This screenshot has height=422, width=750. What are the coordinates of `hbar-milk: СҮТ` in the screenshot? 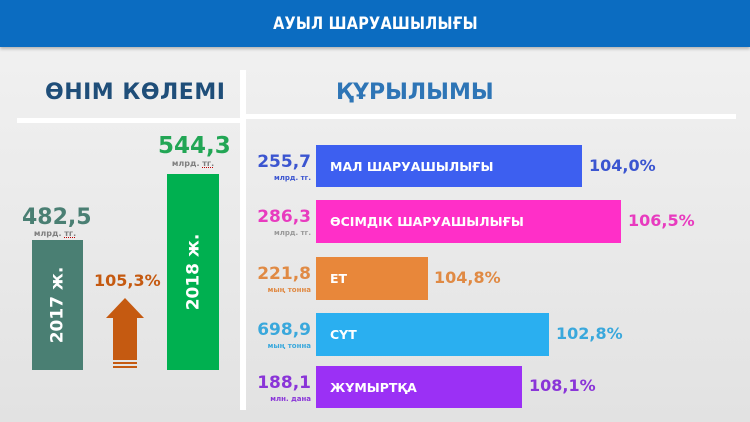 It's located at (432, 334).